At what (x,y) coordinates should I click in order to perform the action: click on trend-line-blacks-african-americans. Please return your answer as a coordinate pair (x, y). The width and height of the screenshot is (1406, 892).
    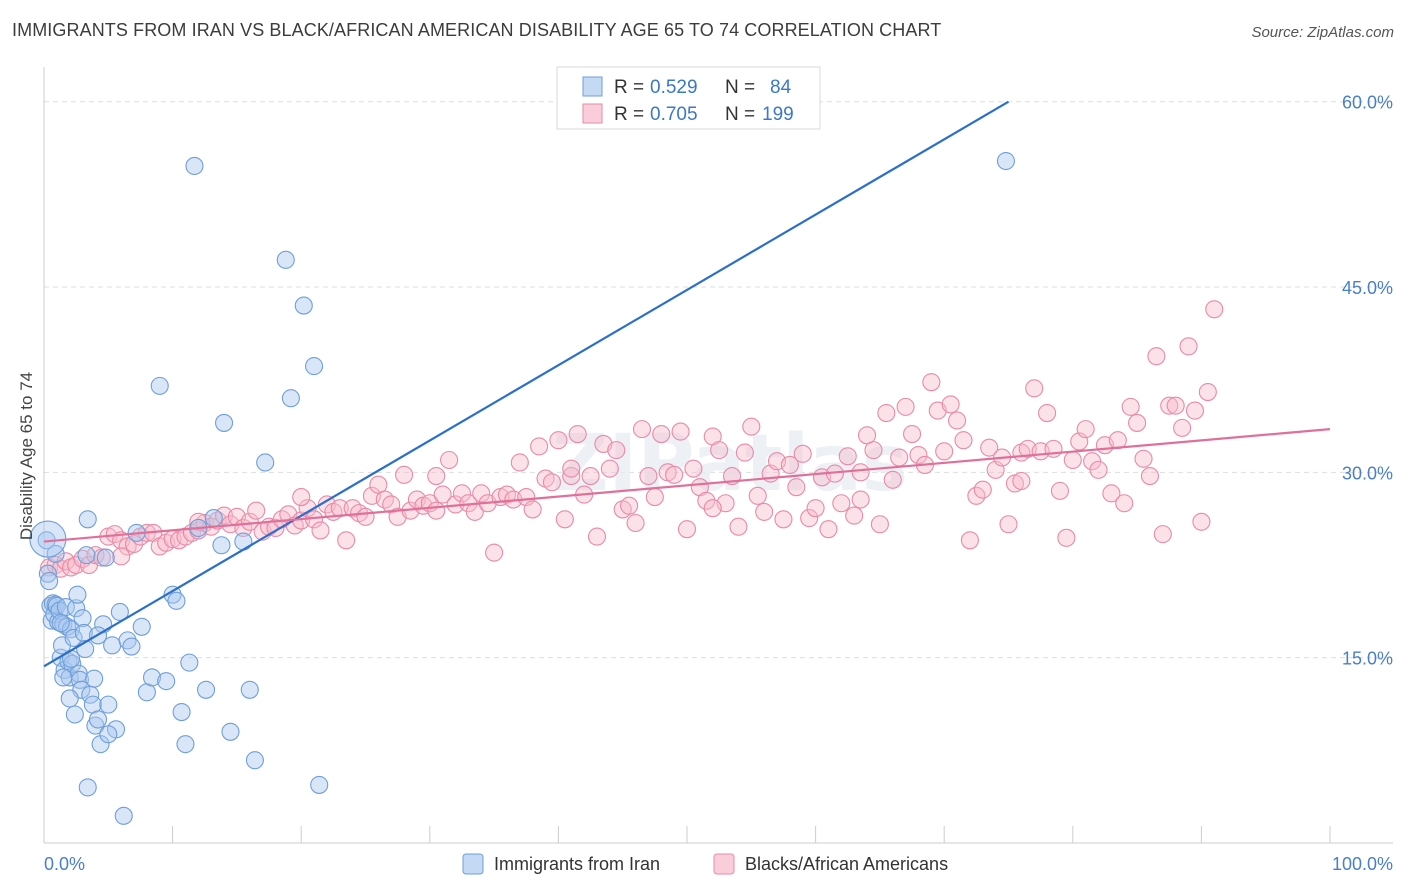
    Looking at the image, I should click on (687, 485).